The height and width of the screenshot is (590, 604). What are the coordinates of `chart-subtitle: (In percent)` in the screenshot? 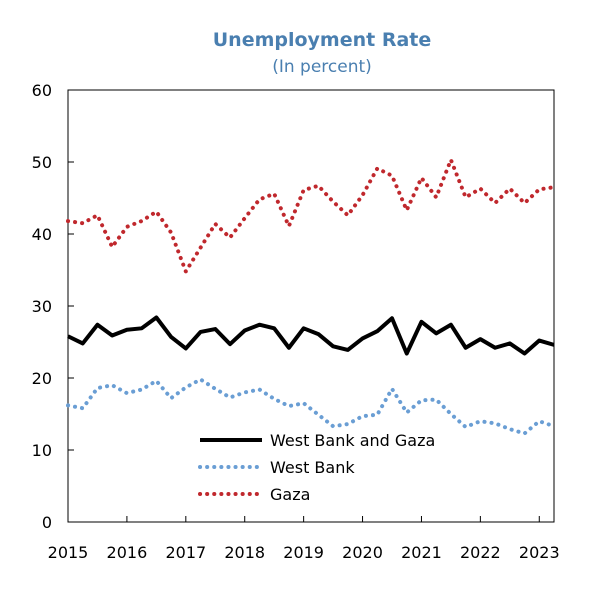 It's located at (322, 67).